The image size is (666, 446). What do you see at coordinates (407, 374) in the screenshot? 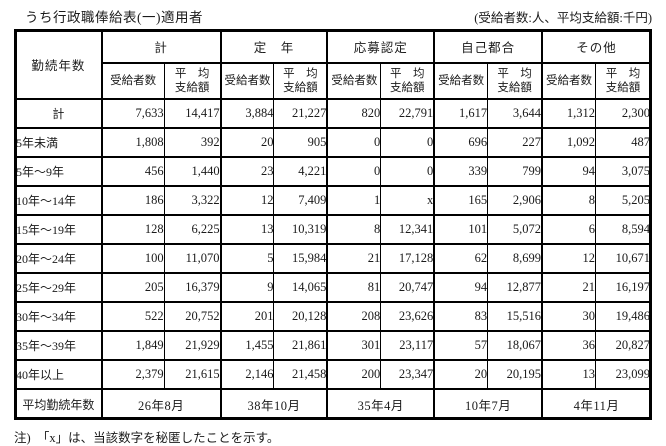
I see `value-cell: 23,347` at bounding box center [407, 374].